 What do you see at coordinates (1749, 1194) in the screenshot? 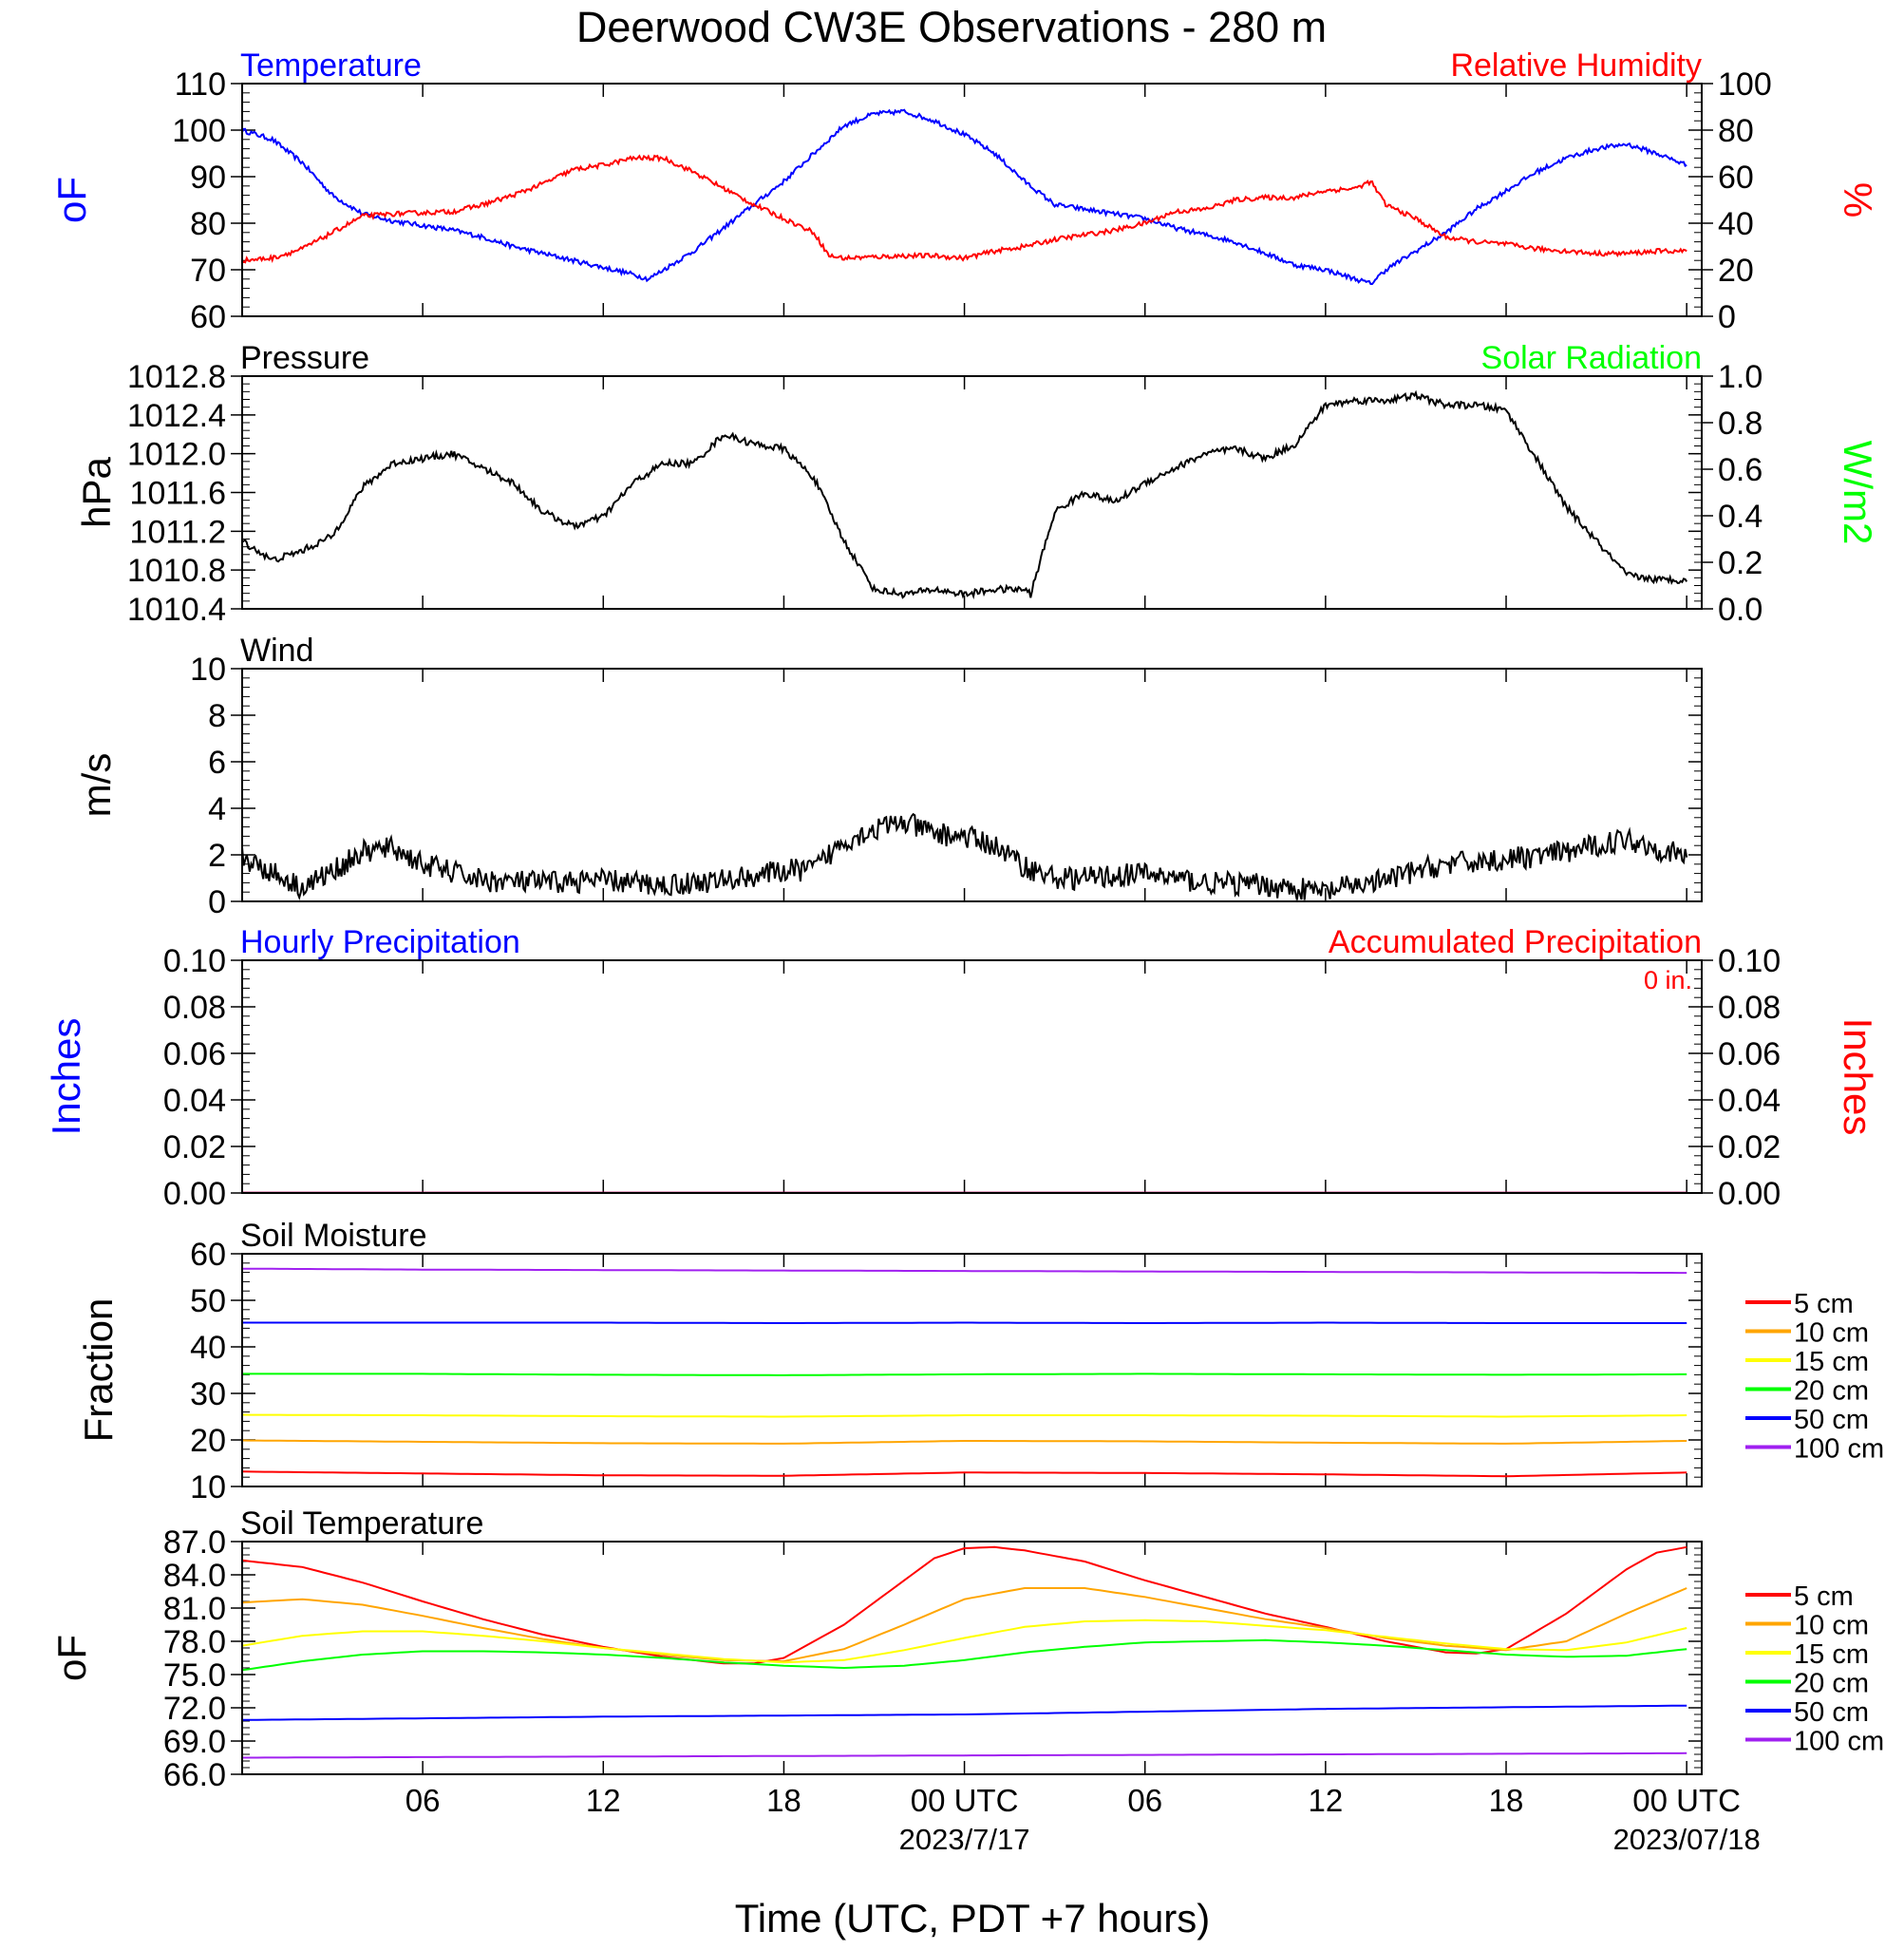
I see `y-right-tick-label: 0.00` at bounding box center [1749, 1194].